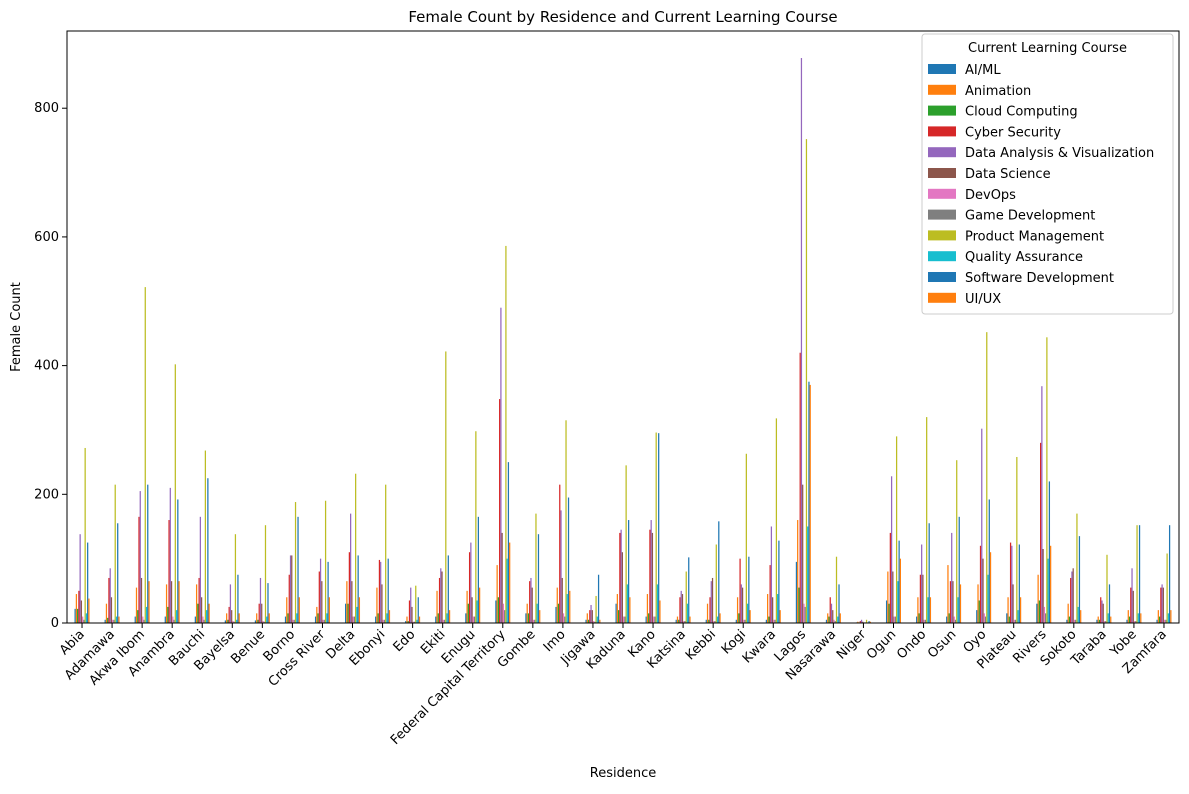 This screenshot has width=1189, height=794. What do you see at coordinates (836, 589) in the screenshot?
I see `bar-product-management-nasarawa` at bounding box center [836, 589].